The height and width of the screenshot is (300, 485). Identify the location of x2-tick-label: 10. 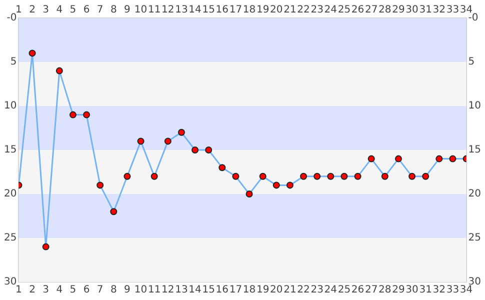
(141, 10).